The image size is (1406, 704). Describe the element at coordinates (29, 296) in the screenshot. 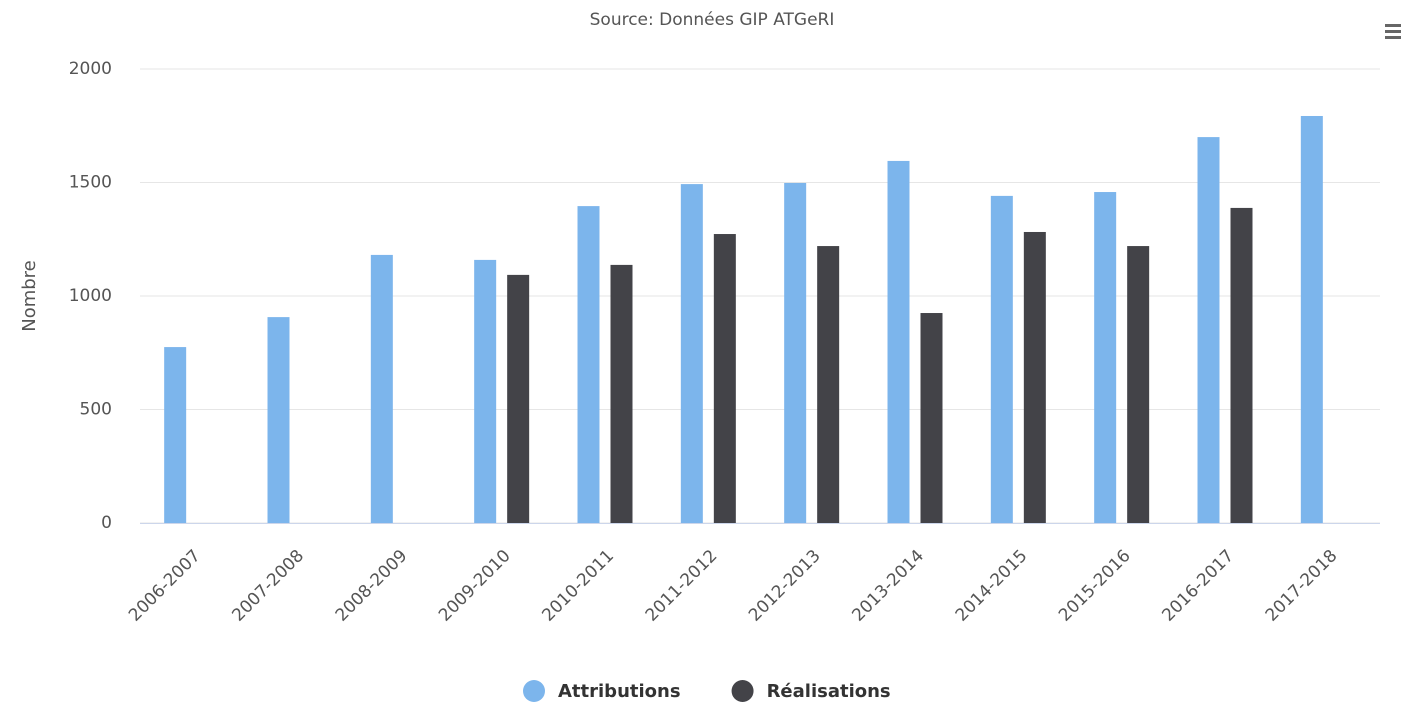

I see `y-axis-label: Nombre` at that location.